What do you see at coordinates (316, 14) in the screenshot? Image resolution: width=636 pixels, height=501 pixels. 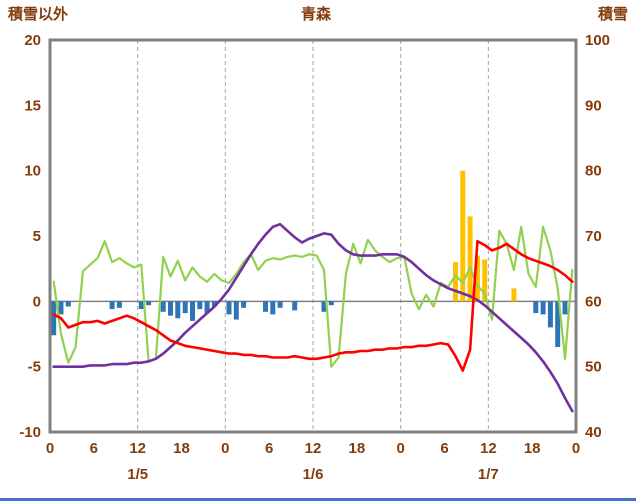 I see `chart-title: 青森` at bounding box center [316, 14].